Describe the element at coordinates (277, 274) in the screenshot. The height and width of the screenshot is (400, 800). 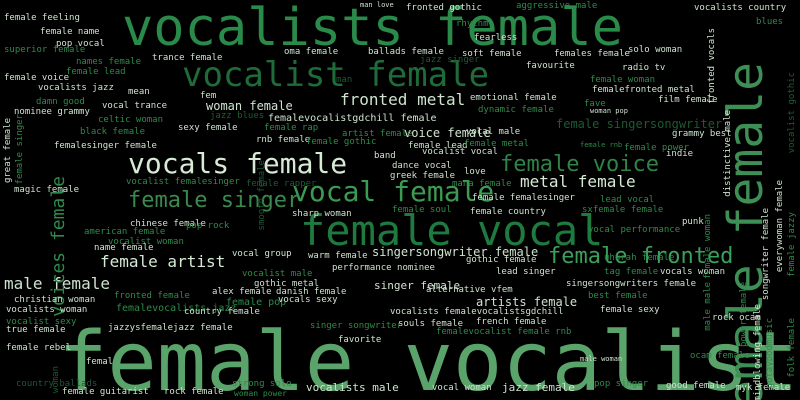
I see `word: vocalist male` at that location.